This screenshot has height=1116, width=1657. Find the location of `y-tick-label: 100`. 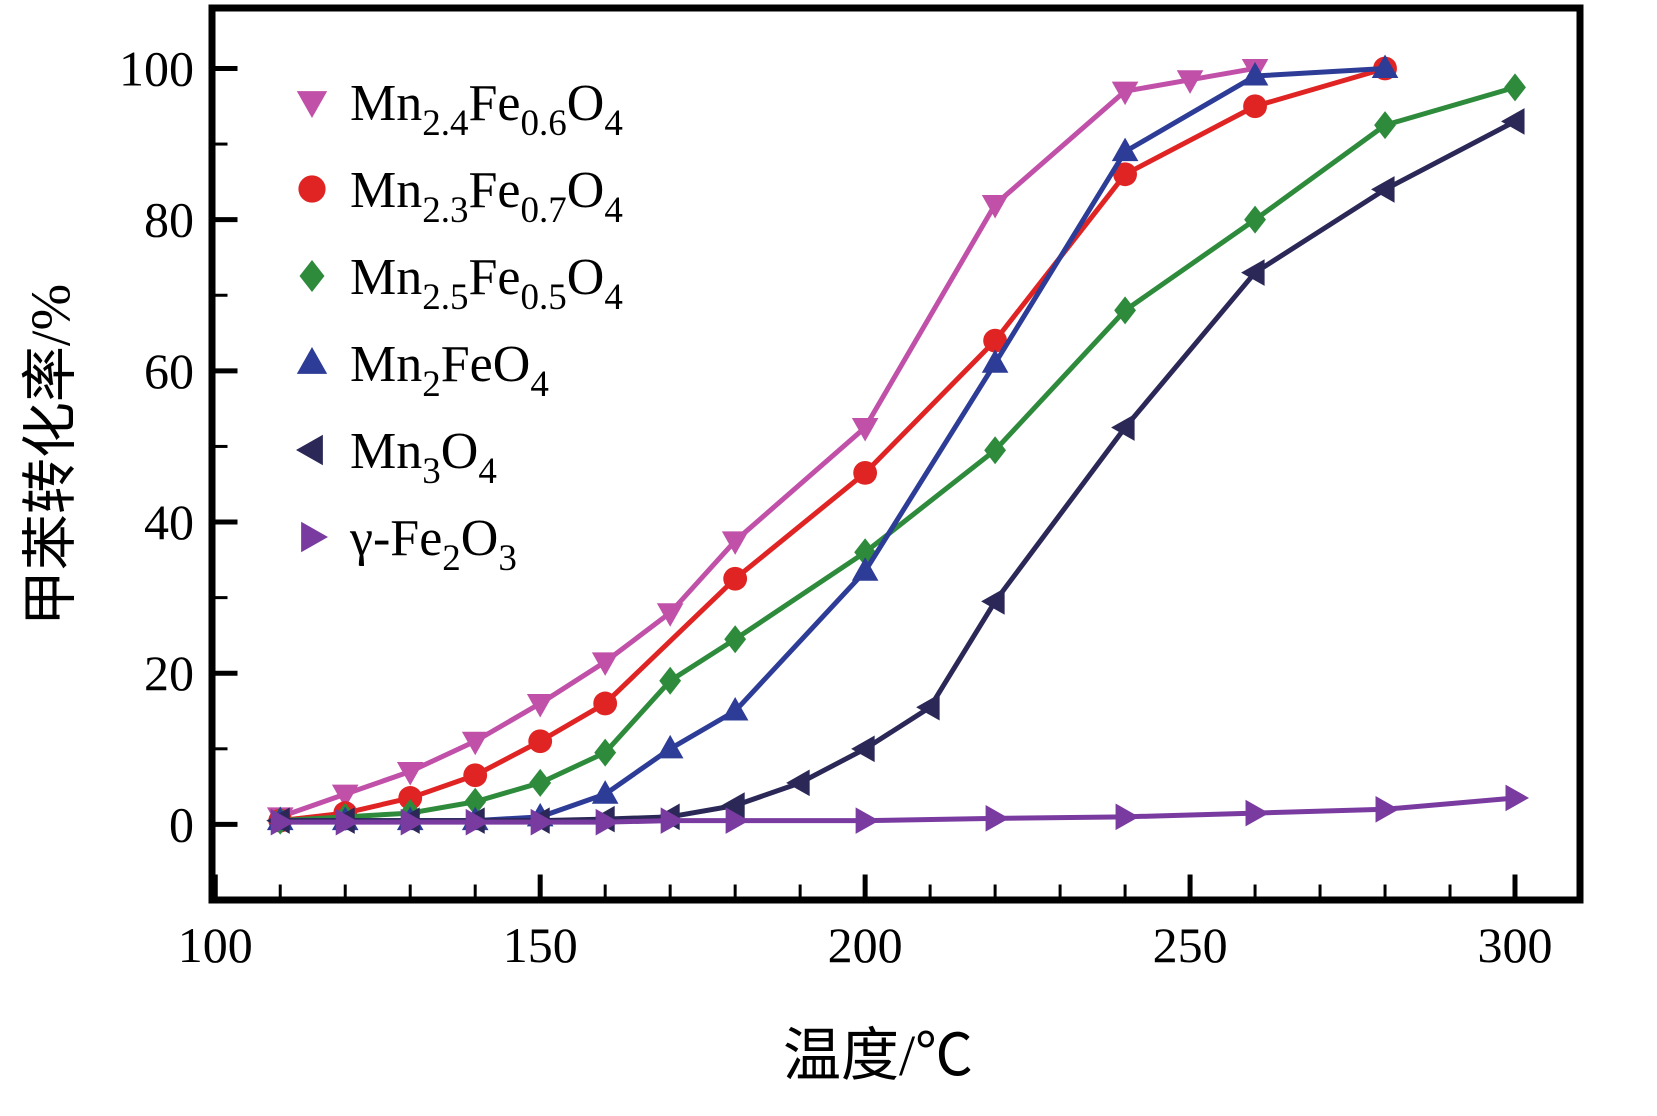

y-tick-label: 100 is located at coordinates (156, 68).